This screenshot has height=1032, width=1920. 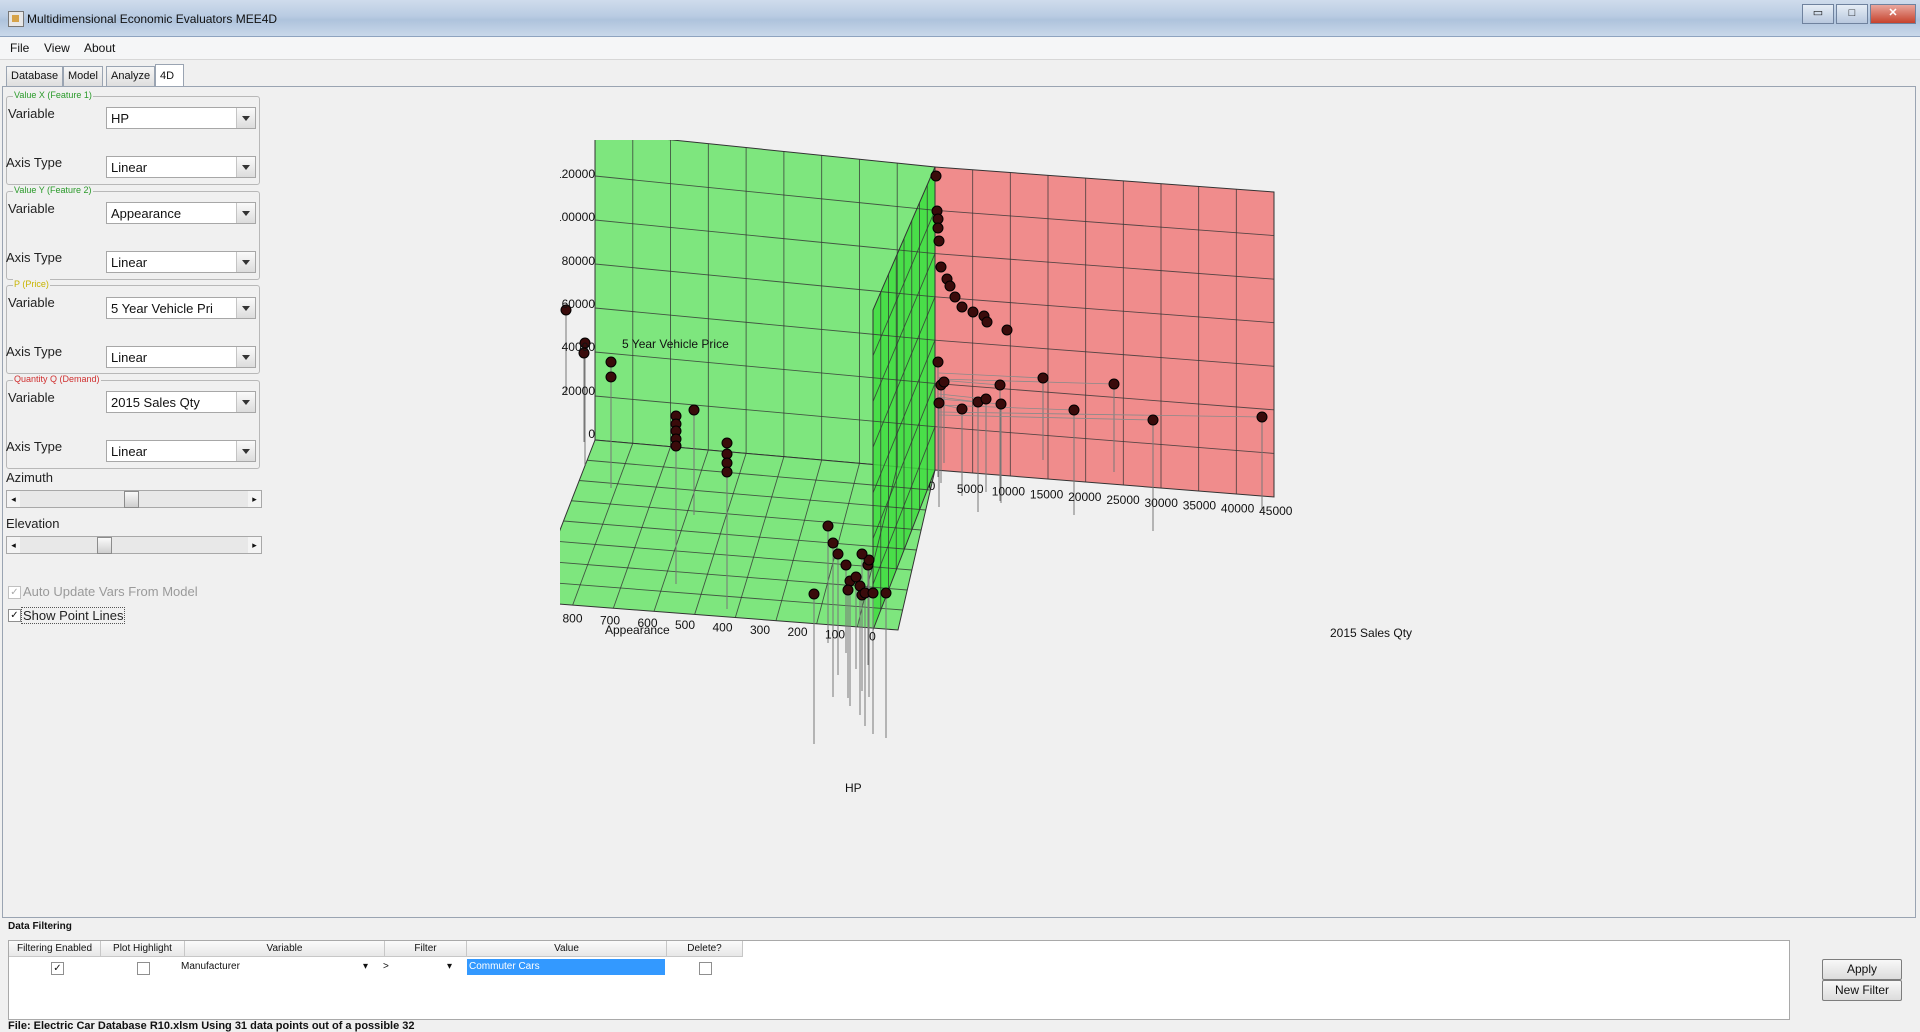 I want to click on show-point-lines-checkbox: ✓, so click(x=14, y=615).